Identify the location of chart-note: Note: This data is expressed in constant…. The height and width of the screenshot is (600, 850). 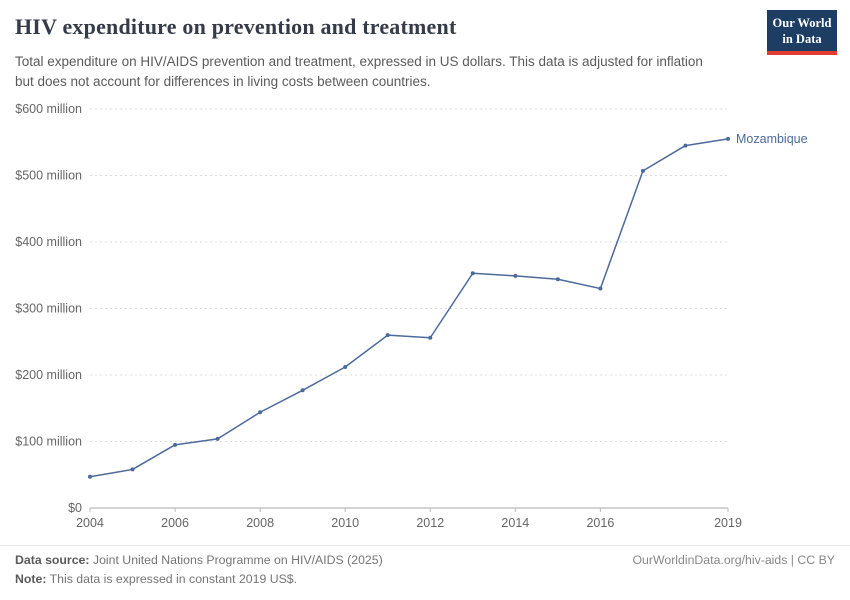
(425, 579).